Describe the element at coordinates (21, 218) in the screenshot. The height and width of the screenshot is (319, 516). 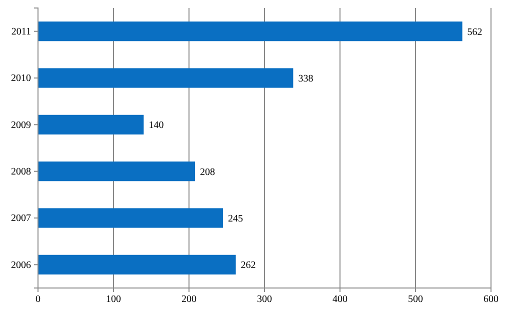
I see `y-tick-label: 2007` at that location.